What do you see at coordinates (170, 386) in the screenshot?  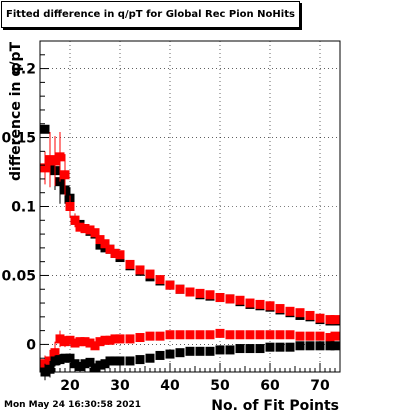 I see `x-tick-label: 40` at bounding box center [170, 386].